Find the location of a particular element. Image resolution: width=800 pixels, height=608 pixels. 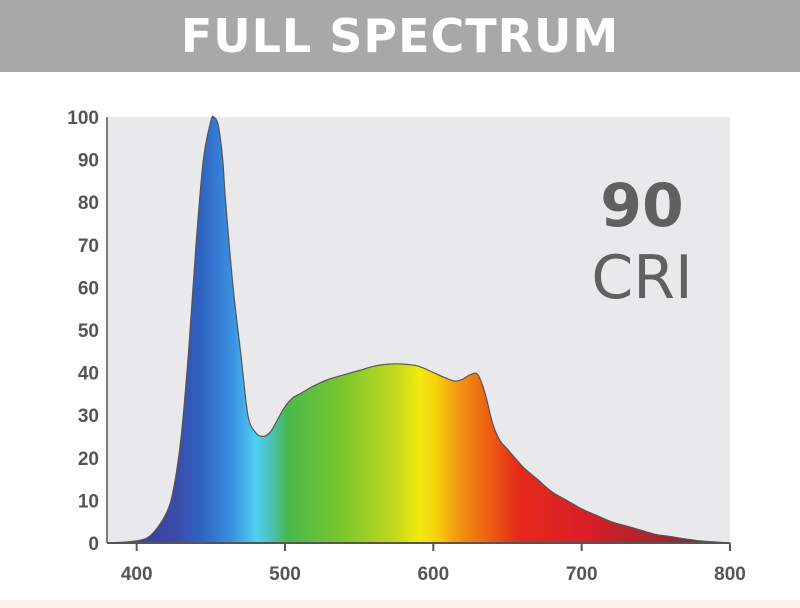

y-tick-label: 40 is located at coordinates (88, 374).